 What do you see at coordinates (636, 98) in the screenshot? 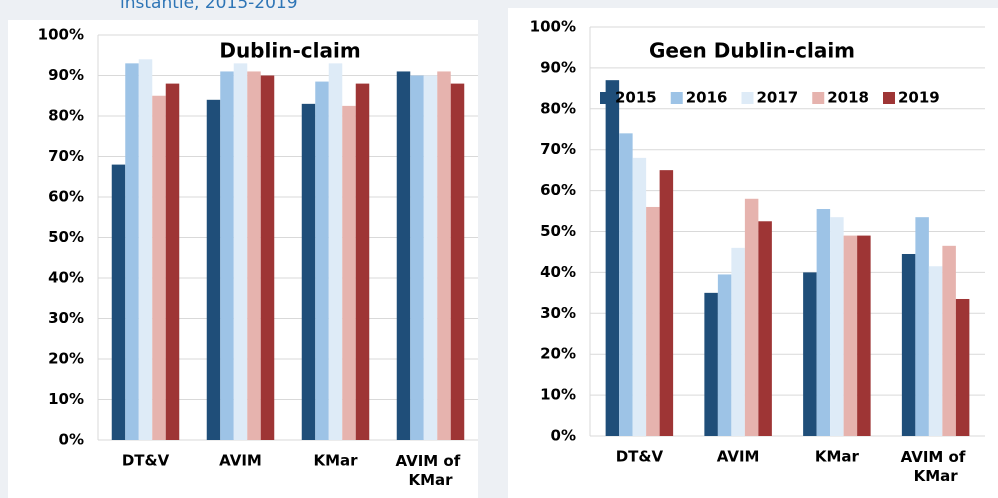
I see `legend-label: 2015` at bounding box center [636, 98].